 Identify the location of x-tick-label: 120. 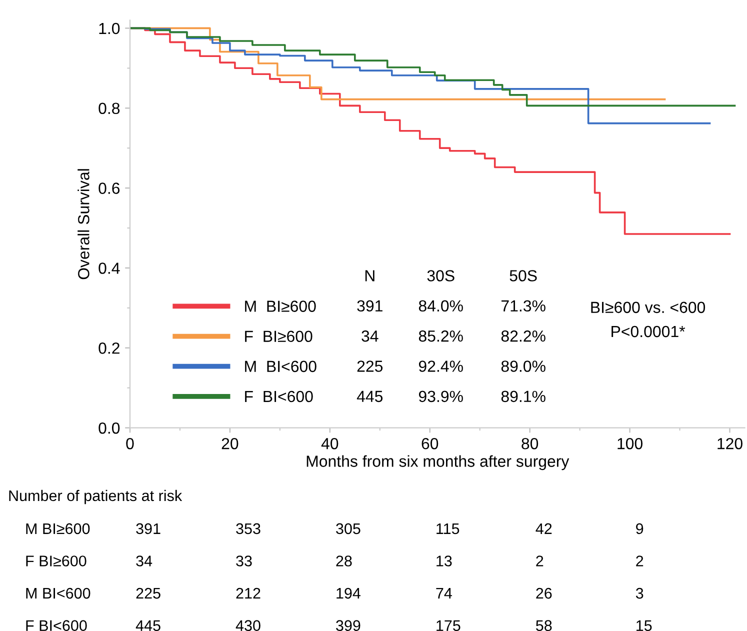
(730, 444).